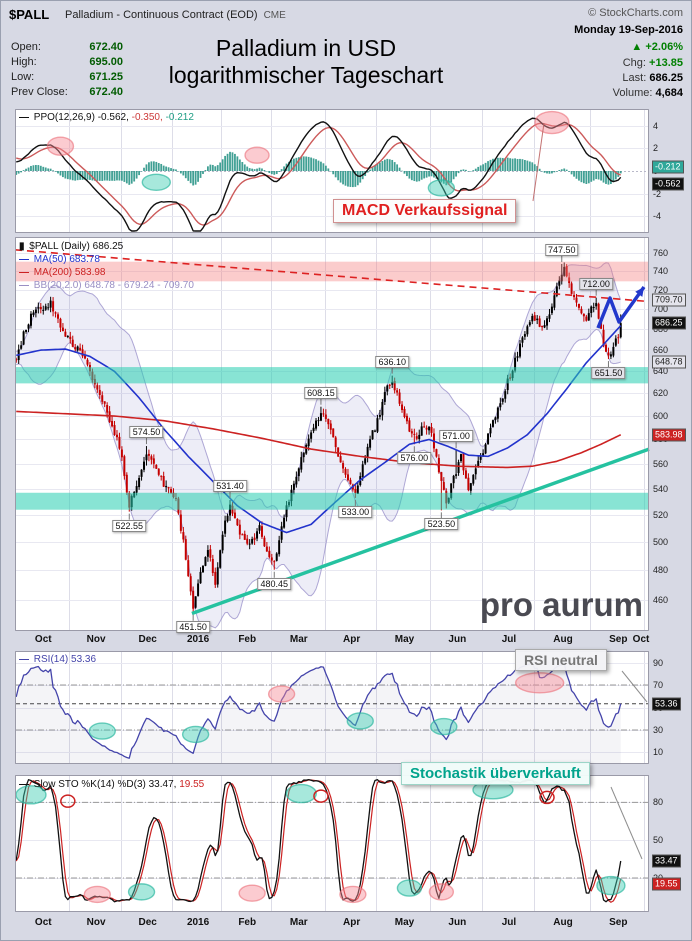 The width and height of the screenshot is (692, 941). I want to click on stoch-axis-label: 80, so click(658, 802).